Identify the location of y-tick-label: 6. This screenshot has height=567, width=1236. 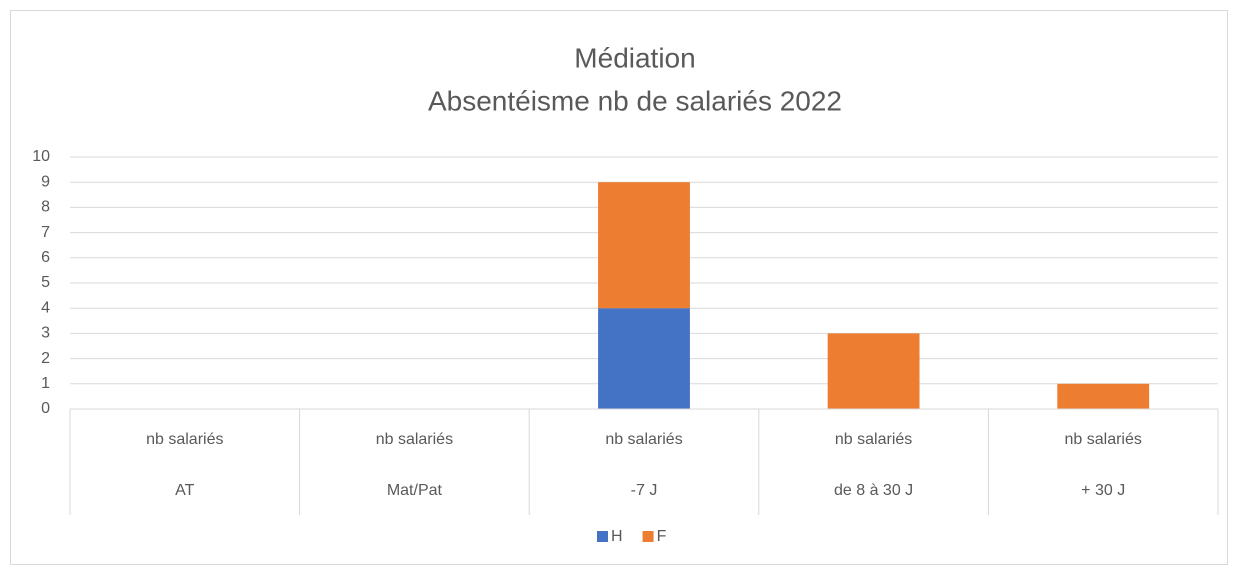
(45, 257).